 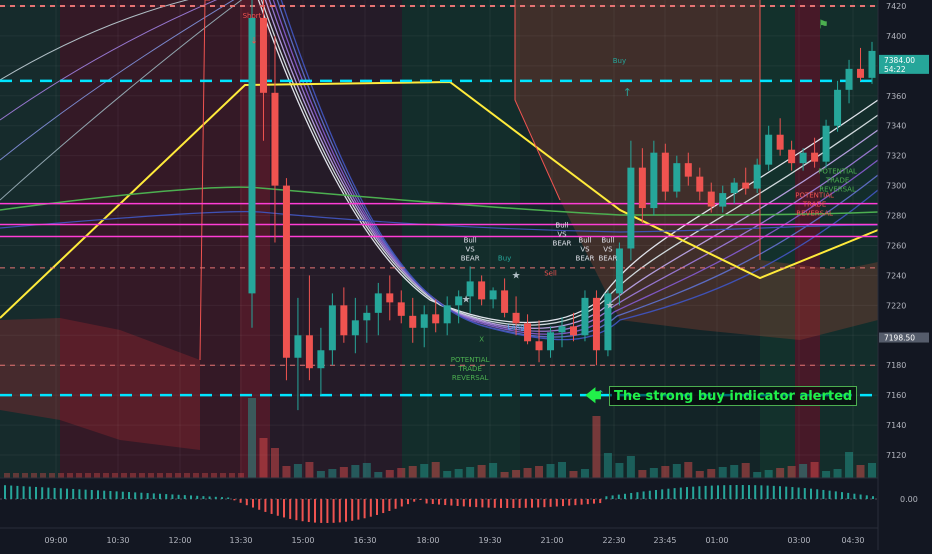 I want to click on price-badge-label: 7198.50, so click(x=899, y=338).